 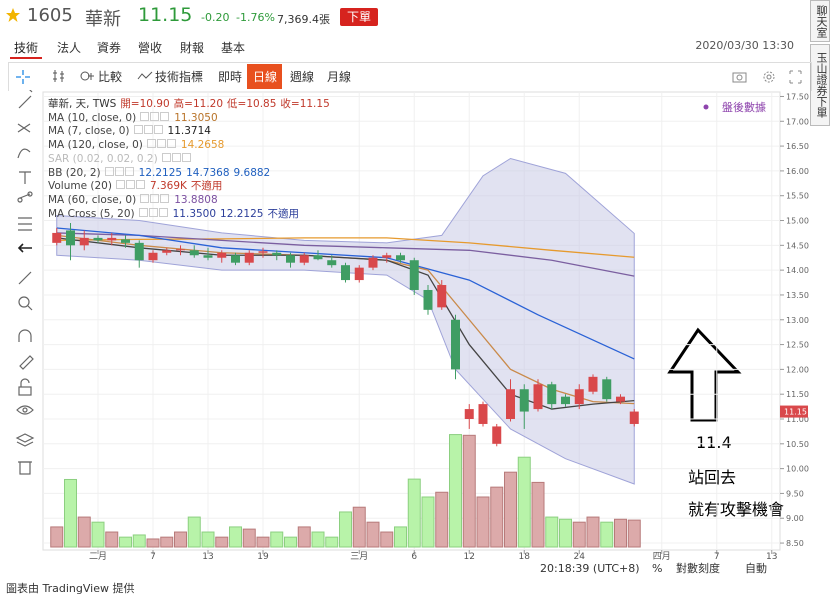 I want to click on x-tick-label: 三月, so click(x=359, y=556).